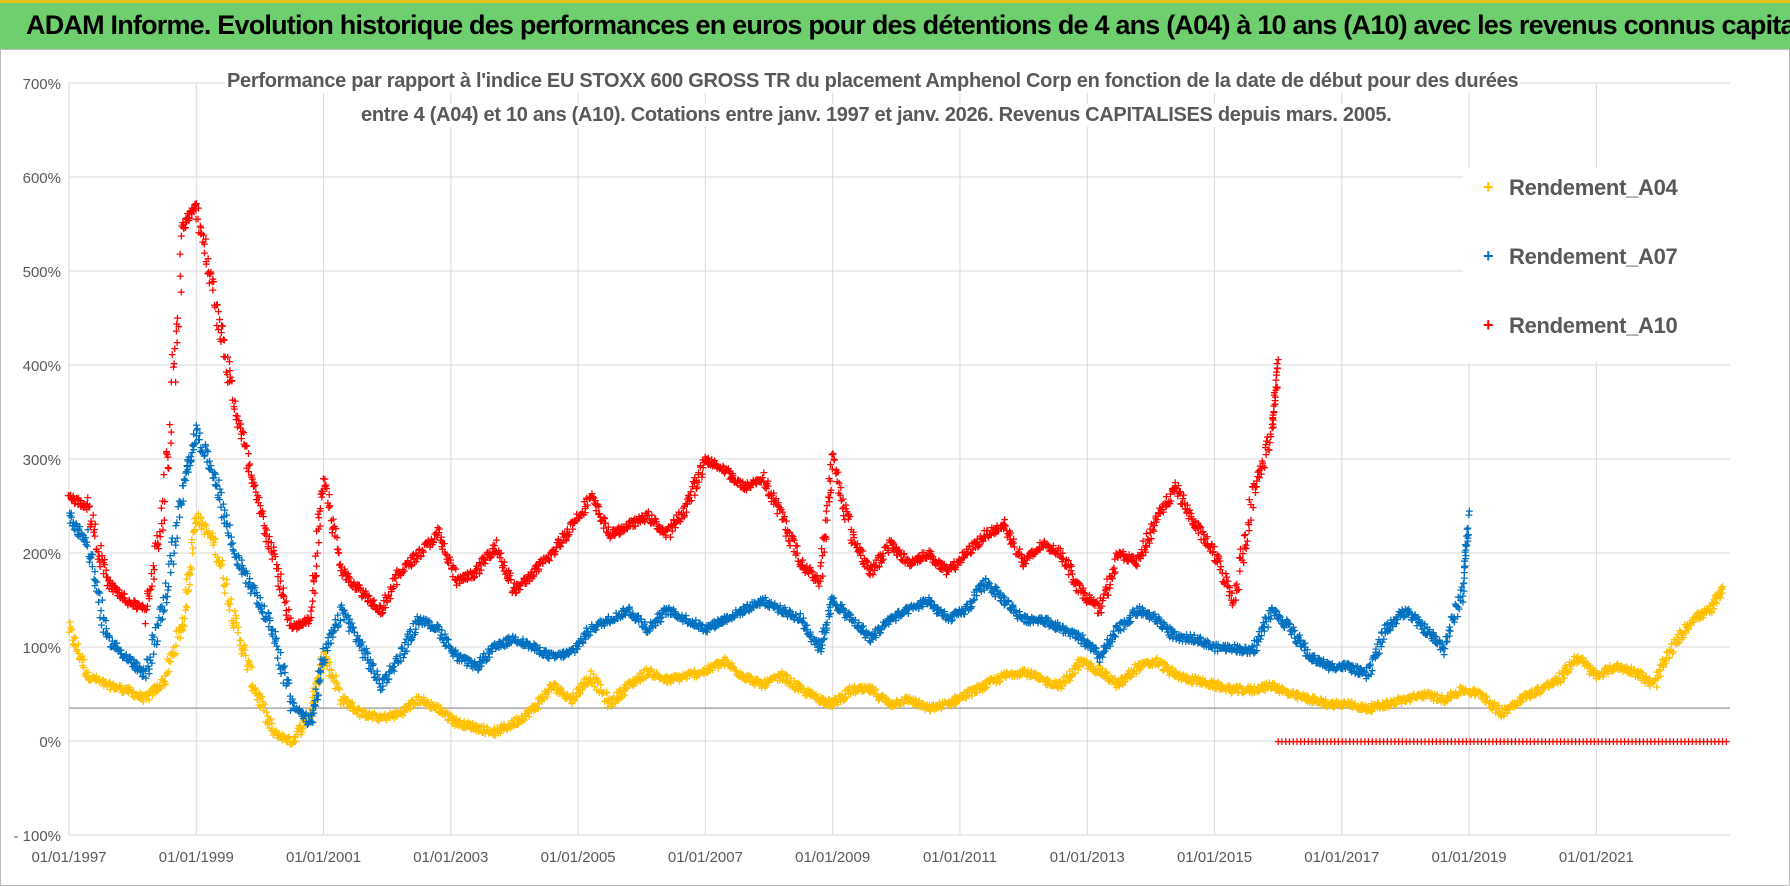  I want to click on y-tick-label: - 100%, so click(37, 836).